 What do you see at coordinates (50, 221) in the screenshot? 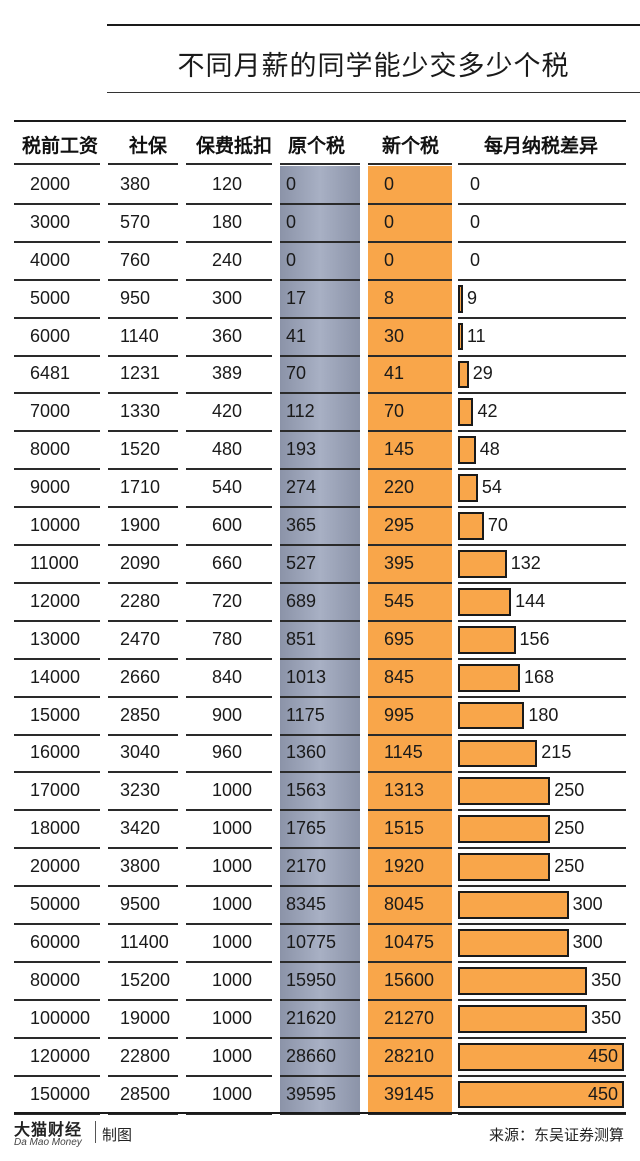
I see `cell-gross-salary: 3000` at bounding box center [50, 221].